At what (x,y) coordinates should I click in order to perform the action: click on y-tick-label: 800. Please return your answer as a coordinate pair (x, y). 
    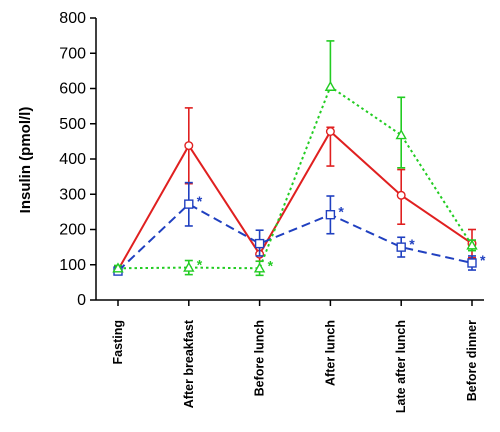
    Looking at the image, I should click on (72, 18).